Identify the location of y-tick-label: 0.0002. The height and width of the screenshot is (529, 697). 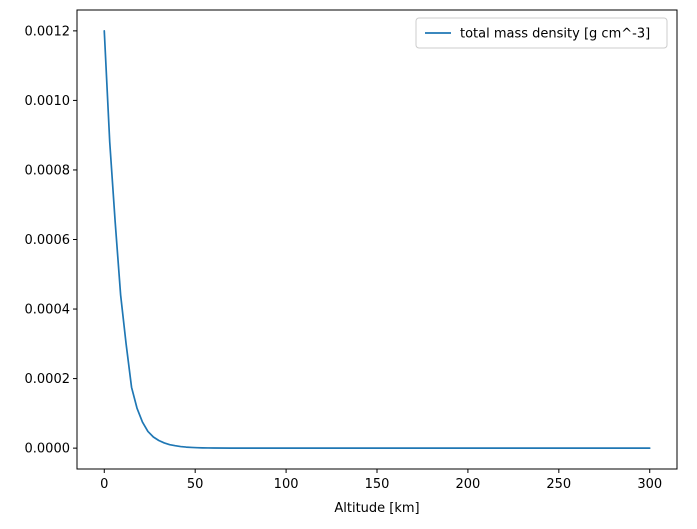
(48, 379).